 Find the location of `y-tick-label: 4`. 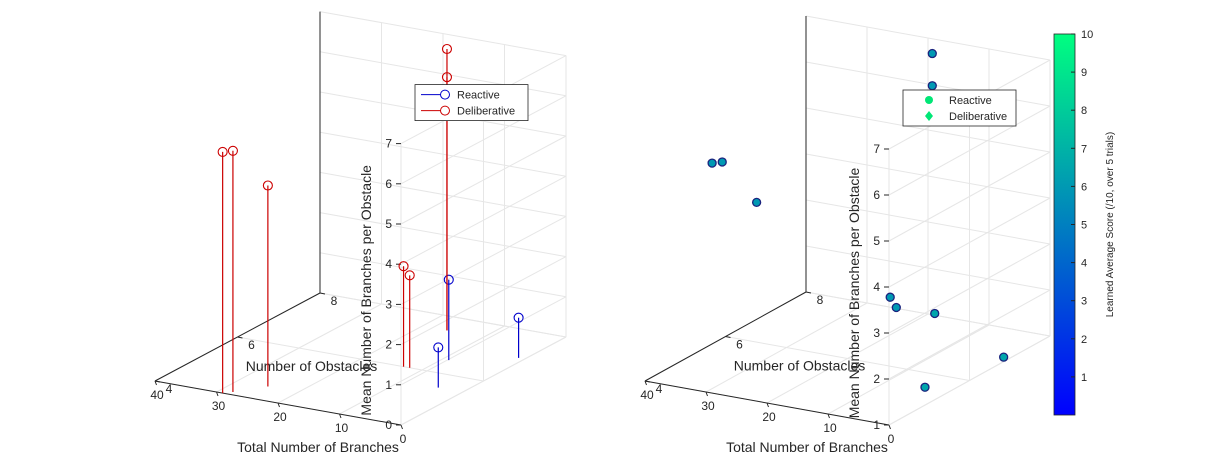

y-tick-label: 4 is located at coordinates (169, 389).